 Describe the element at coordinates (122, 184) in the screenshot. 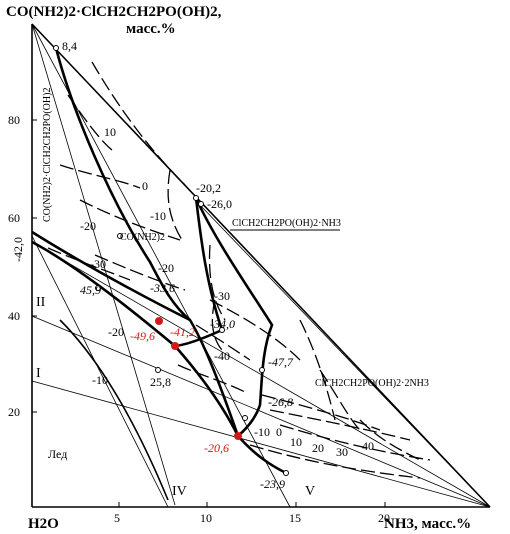

I see `boundary-urea-complex` at that location.